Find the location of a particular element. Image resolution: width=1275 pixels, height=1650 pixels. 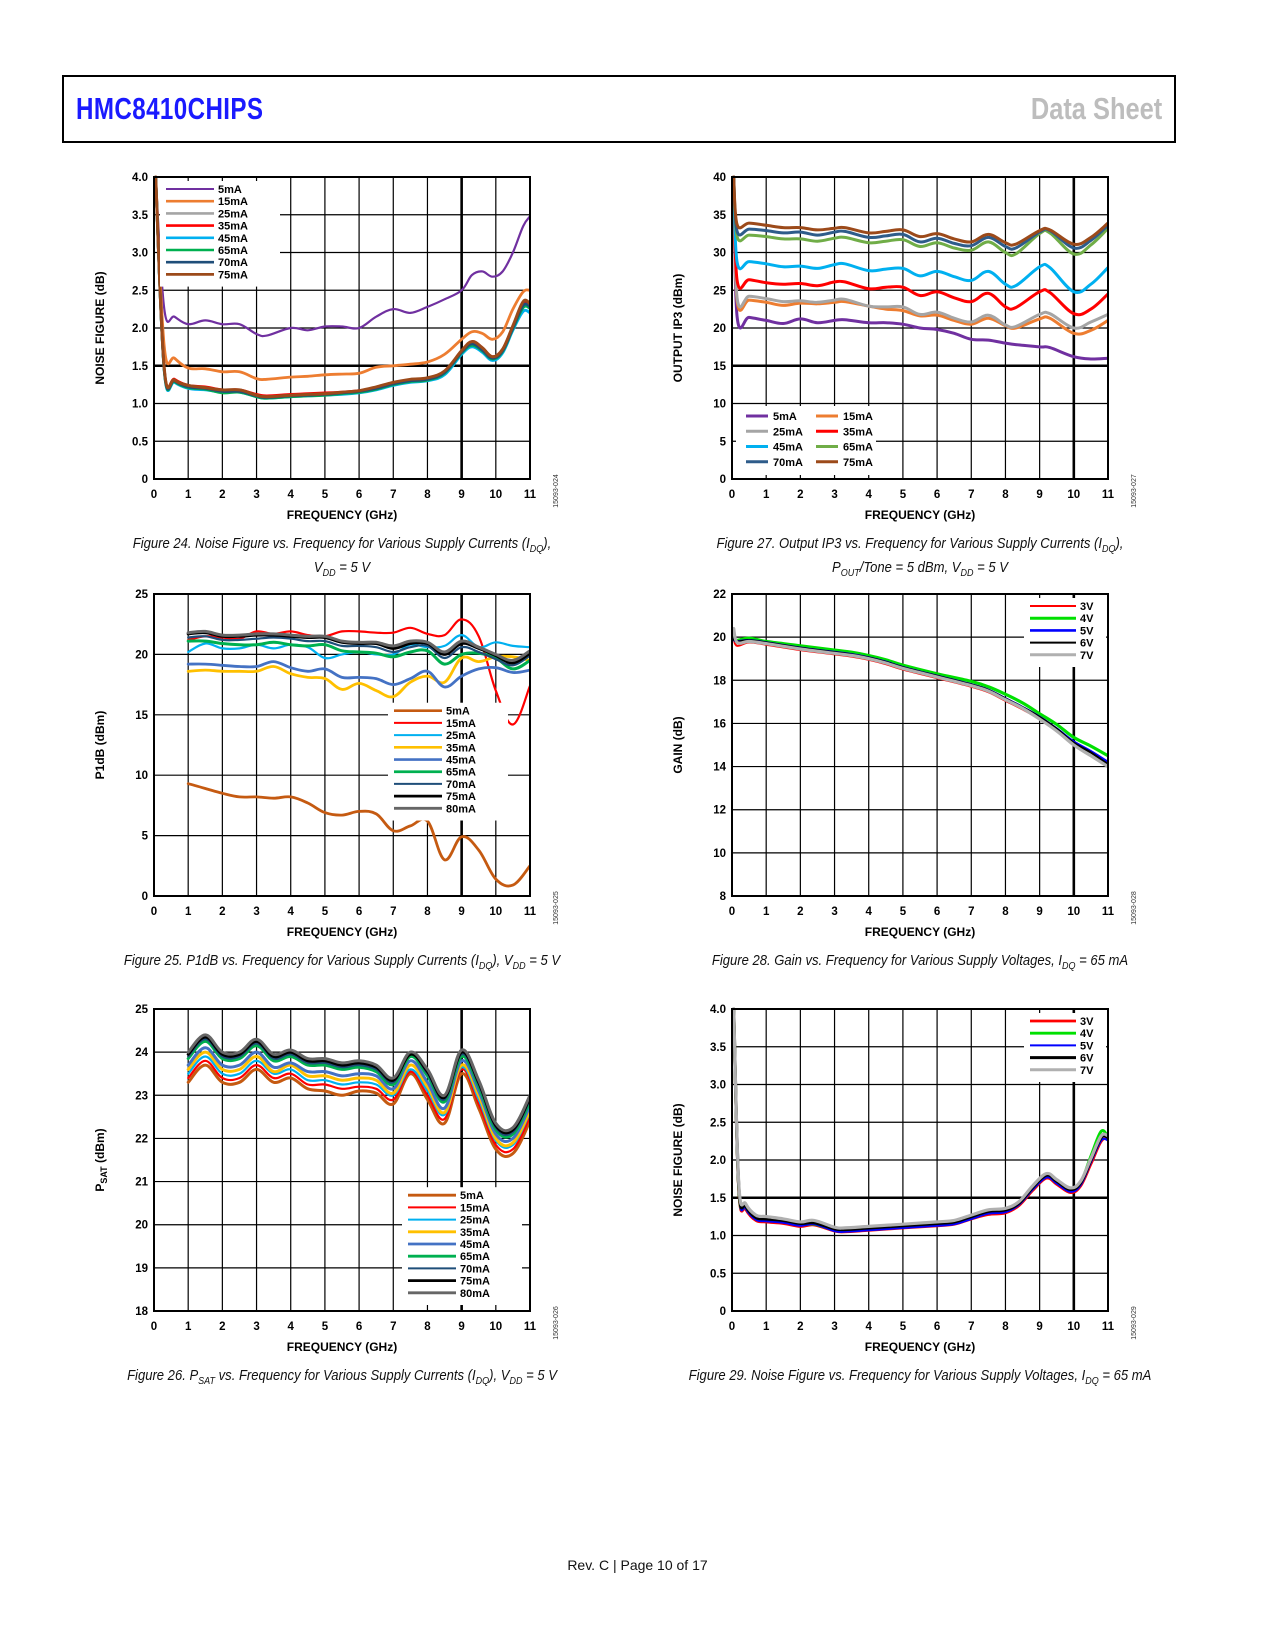

x-tick-label: 10 is located at coordinates (495, 495).